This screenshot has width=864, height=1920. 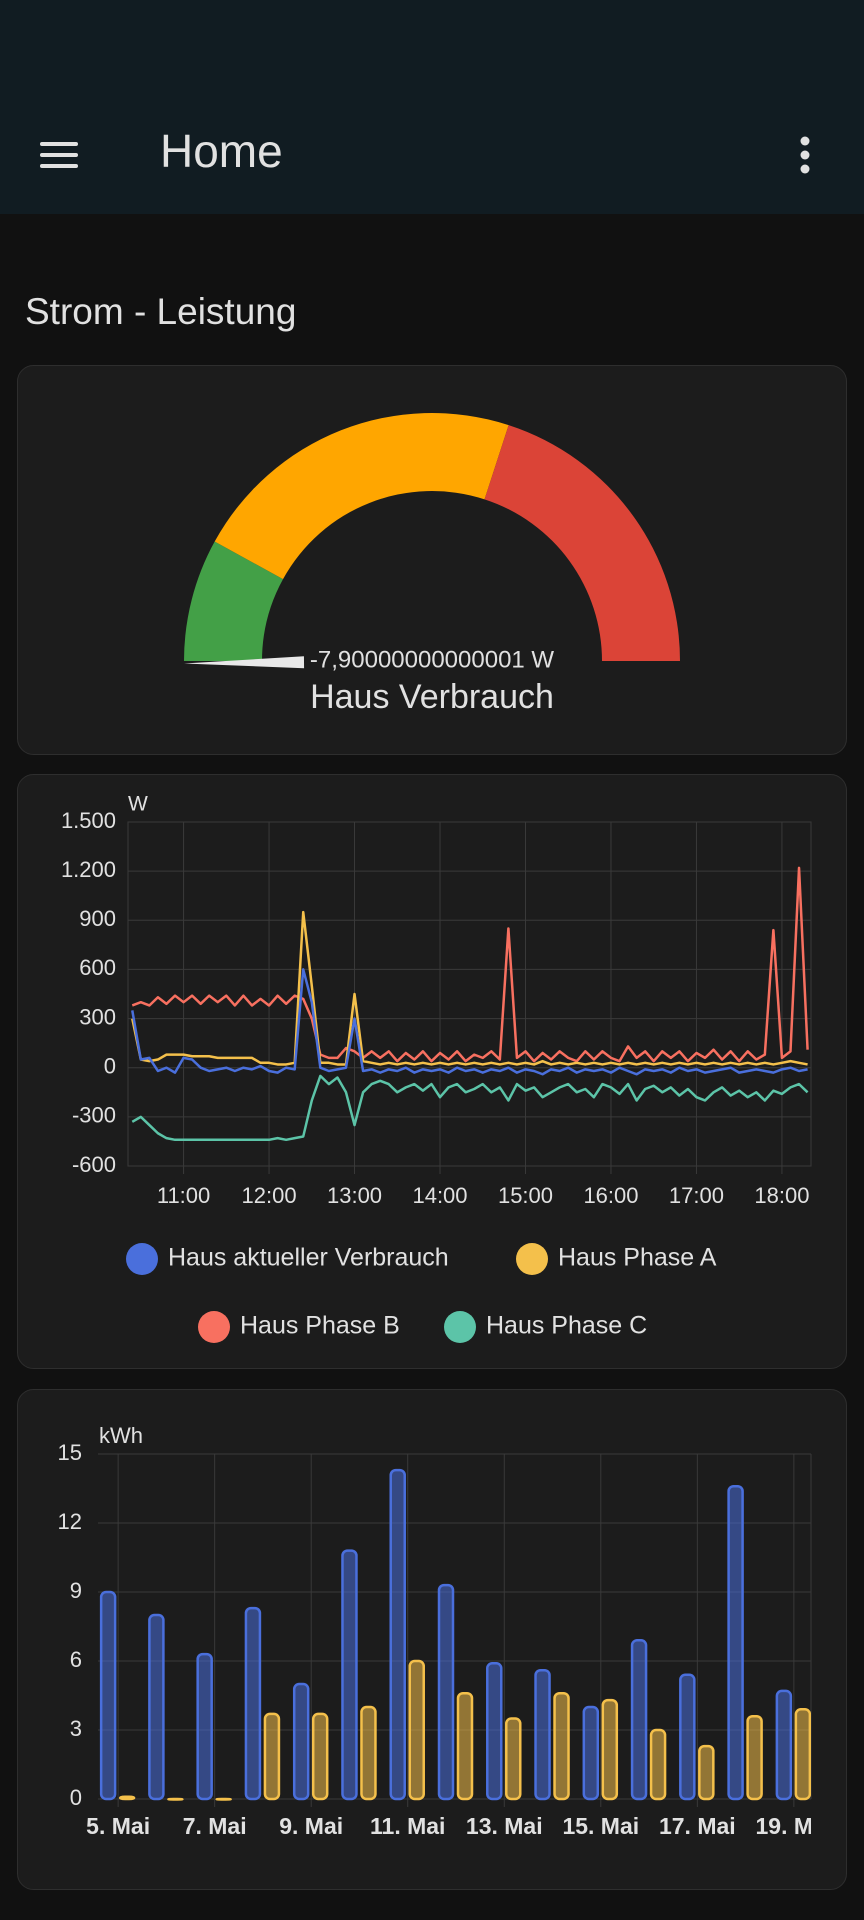 I want to click on y-tick-label: -300, so click(x=94, y=1115).